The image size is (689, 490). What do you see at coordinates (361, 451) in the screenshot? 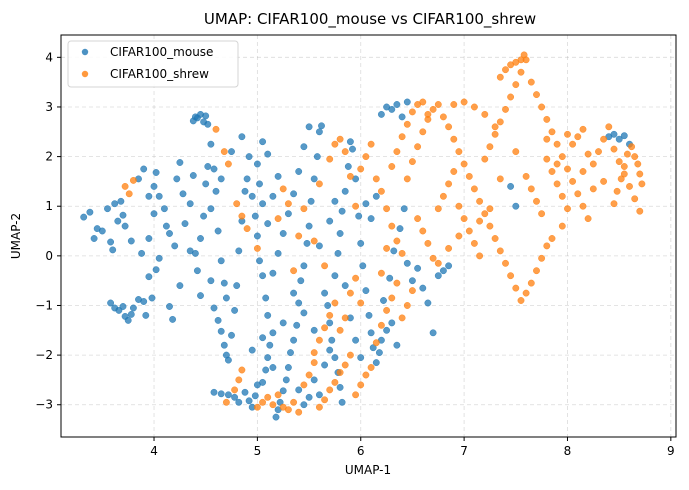
I see `x-tick-label: 6` at bounding box center [361, 451].